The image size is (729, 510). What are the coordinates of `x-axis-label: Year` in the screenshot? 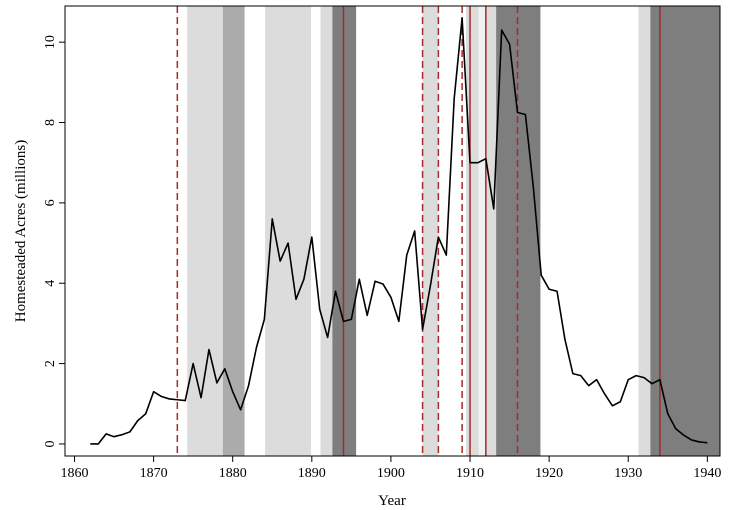 It's located at (392, 501).